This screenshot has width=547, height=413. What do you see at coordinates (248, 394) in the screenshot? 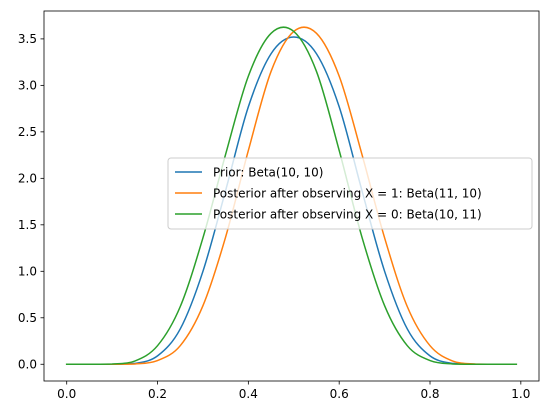
I see `x-tick-label: 0.4` at bounding box center [248, 394].